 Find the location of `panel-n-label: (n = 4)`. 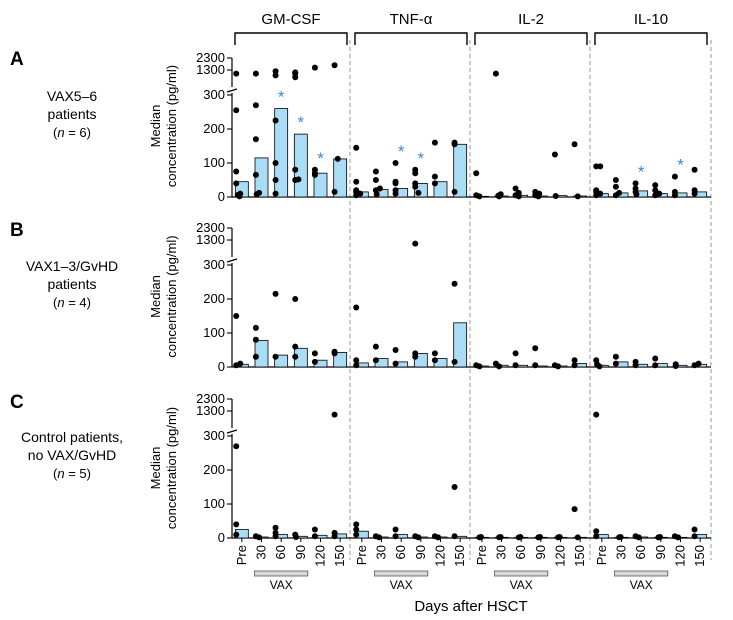

panel-n-label: (n = 4) is located at coordinates (72, 302).